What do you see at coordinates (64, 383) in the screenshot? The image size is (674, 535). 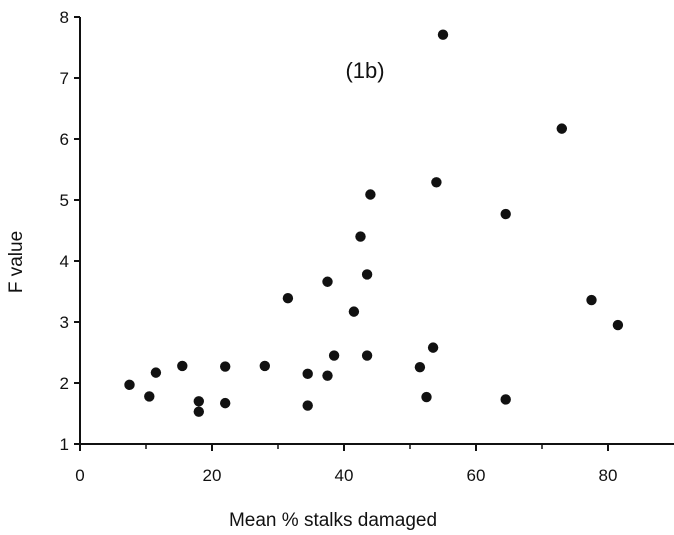 I see `y-tick-label: 2` at bounding box center [64, 383].